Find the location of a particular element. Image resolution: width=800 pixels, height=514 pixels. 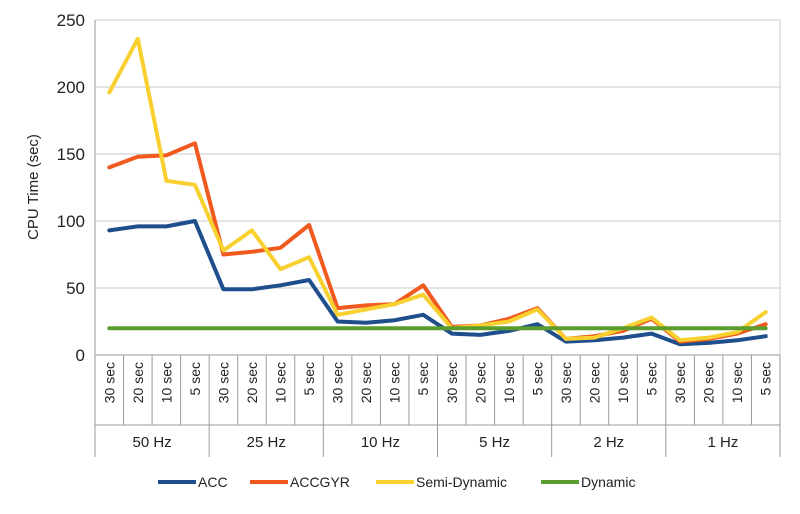

legend-label: ACCGYR is located at coordinates (320, 482).